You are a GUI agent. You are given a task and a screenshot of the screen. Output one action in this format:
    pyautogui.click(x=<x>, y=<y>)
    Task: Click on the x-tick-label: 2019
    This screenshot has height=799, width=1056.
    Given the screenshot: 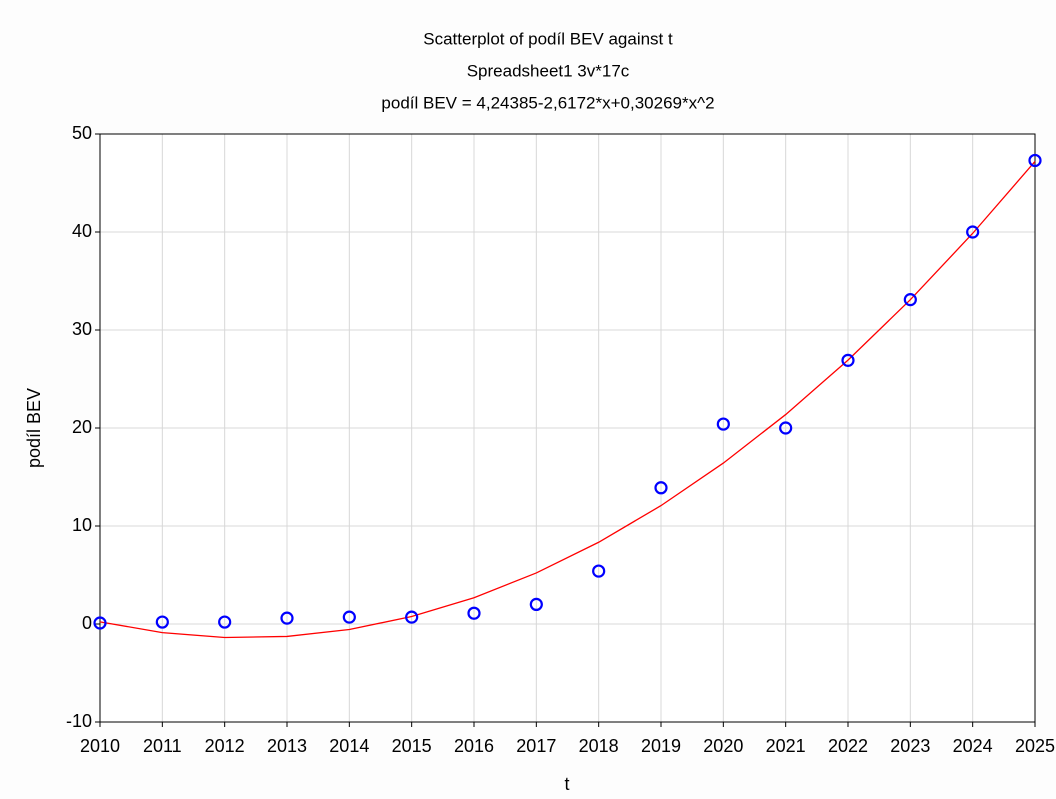 What is the action you would take?
    pyautogui.click(x=661, y=746)
    